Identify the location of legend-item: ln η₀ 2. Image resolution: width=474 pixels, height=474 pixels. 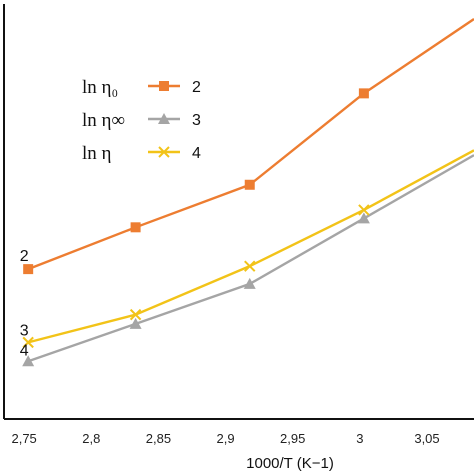
(141, 87).